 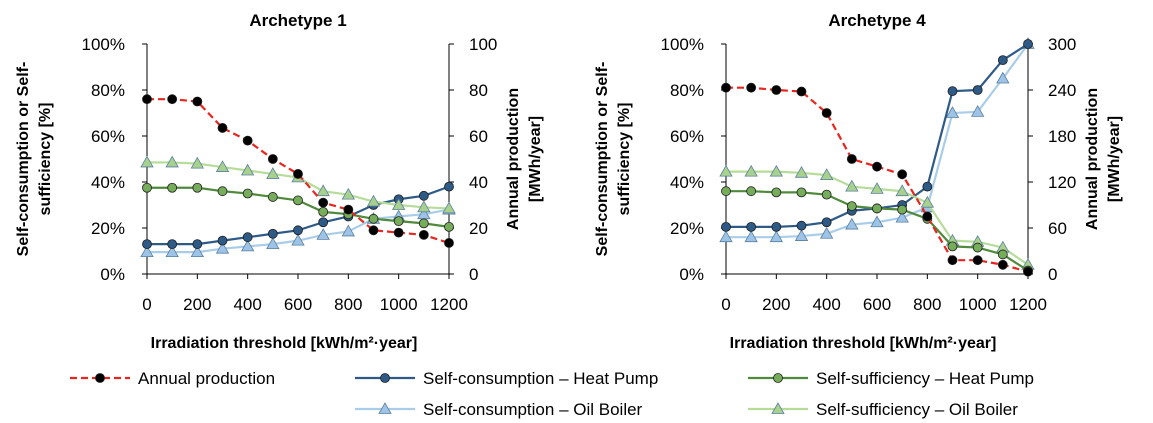 I want to click on series-line, so click(x=877, y=231).